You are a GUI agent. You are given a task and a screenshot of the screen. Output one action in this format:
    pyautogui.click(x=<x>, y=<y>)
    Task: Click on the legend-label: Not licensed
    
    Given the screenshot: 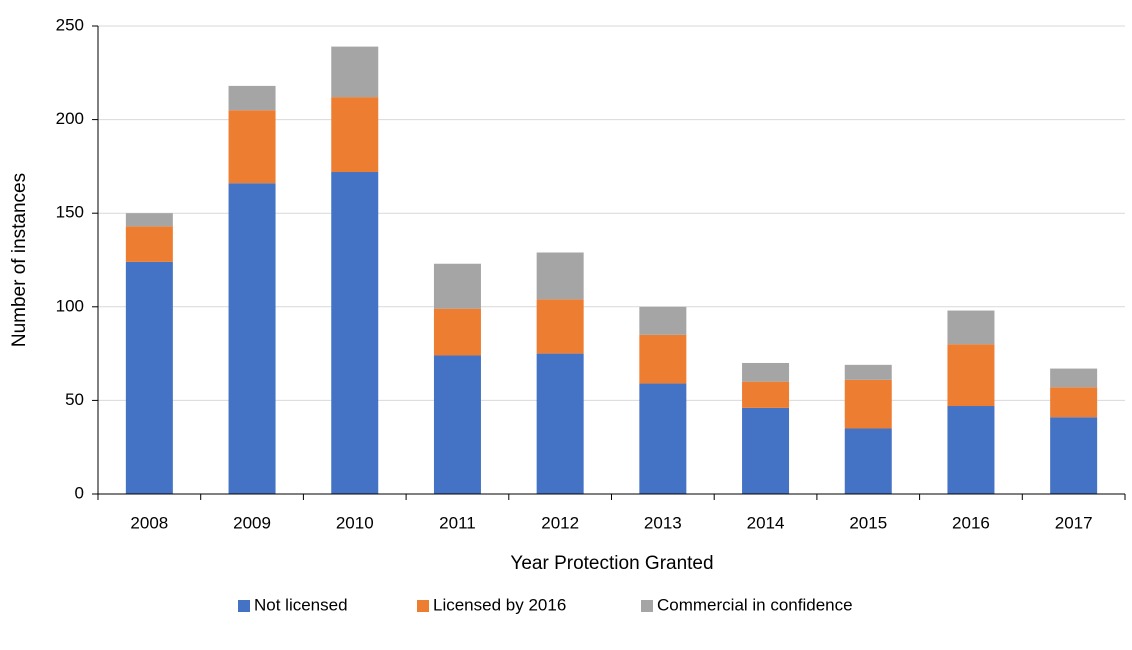 What is the action you would take?
    pyautogui.click(x=301, y=604)
    